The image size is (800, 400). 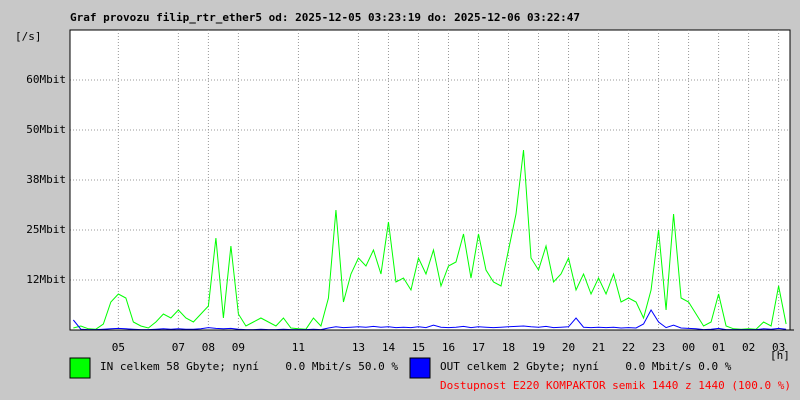 I want to click on x-tick-label: 23, so click(x=658, y=347).